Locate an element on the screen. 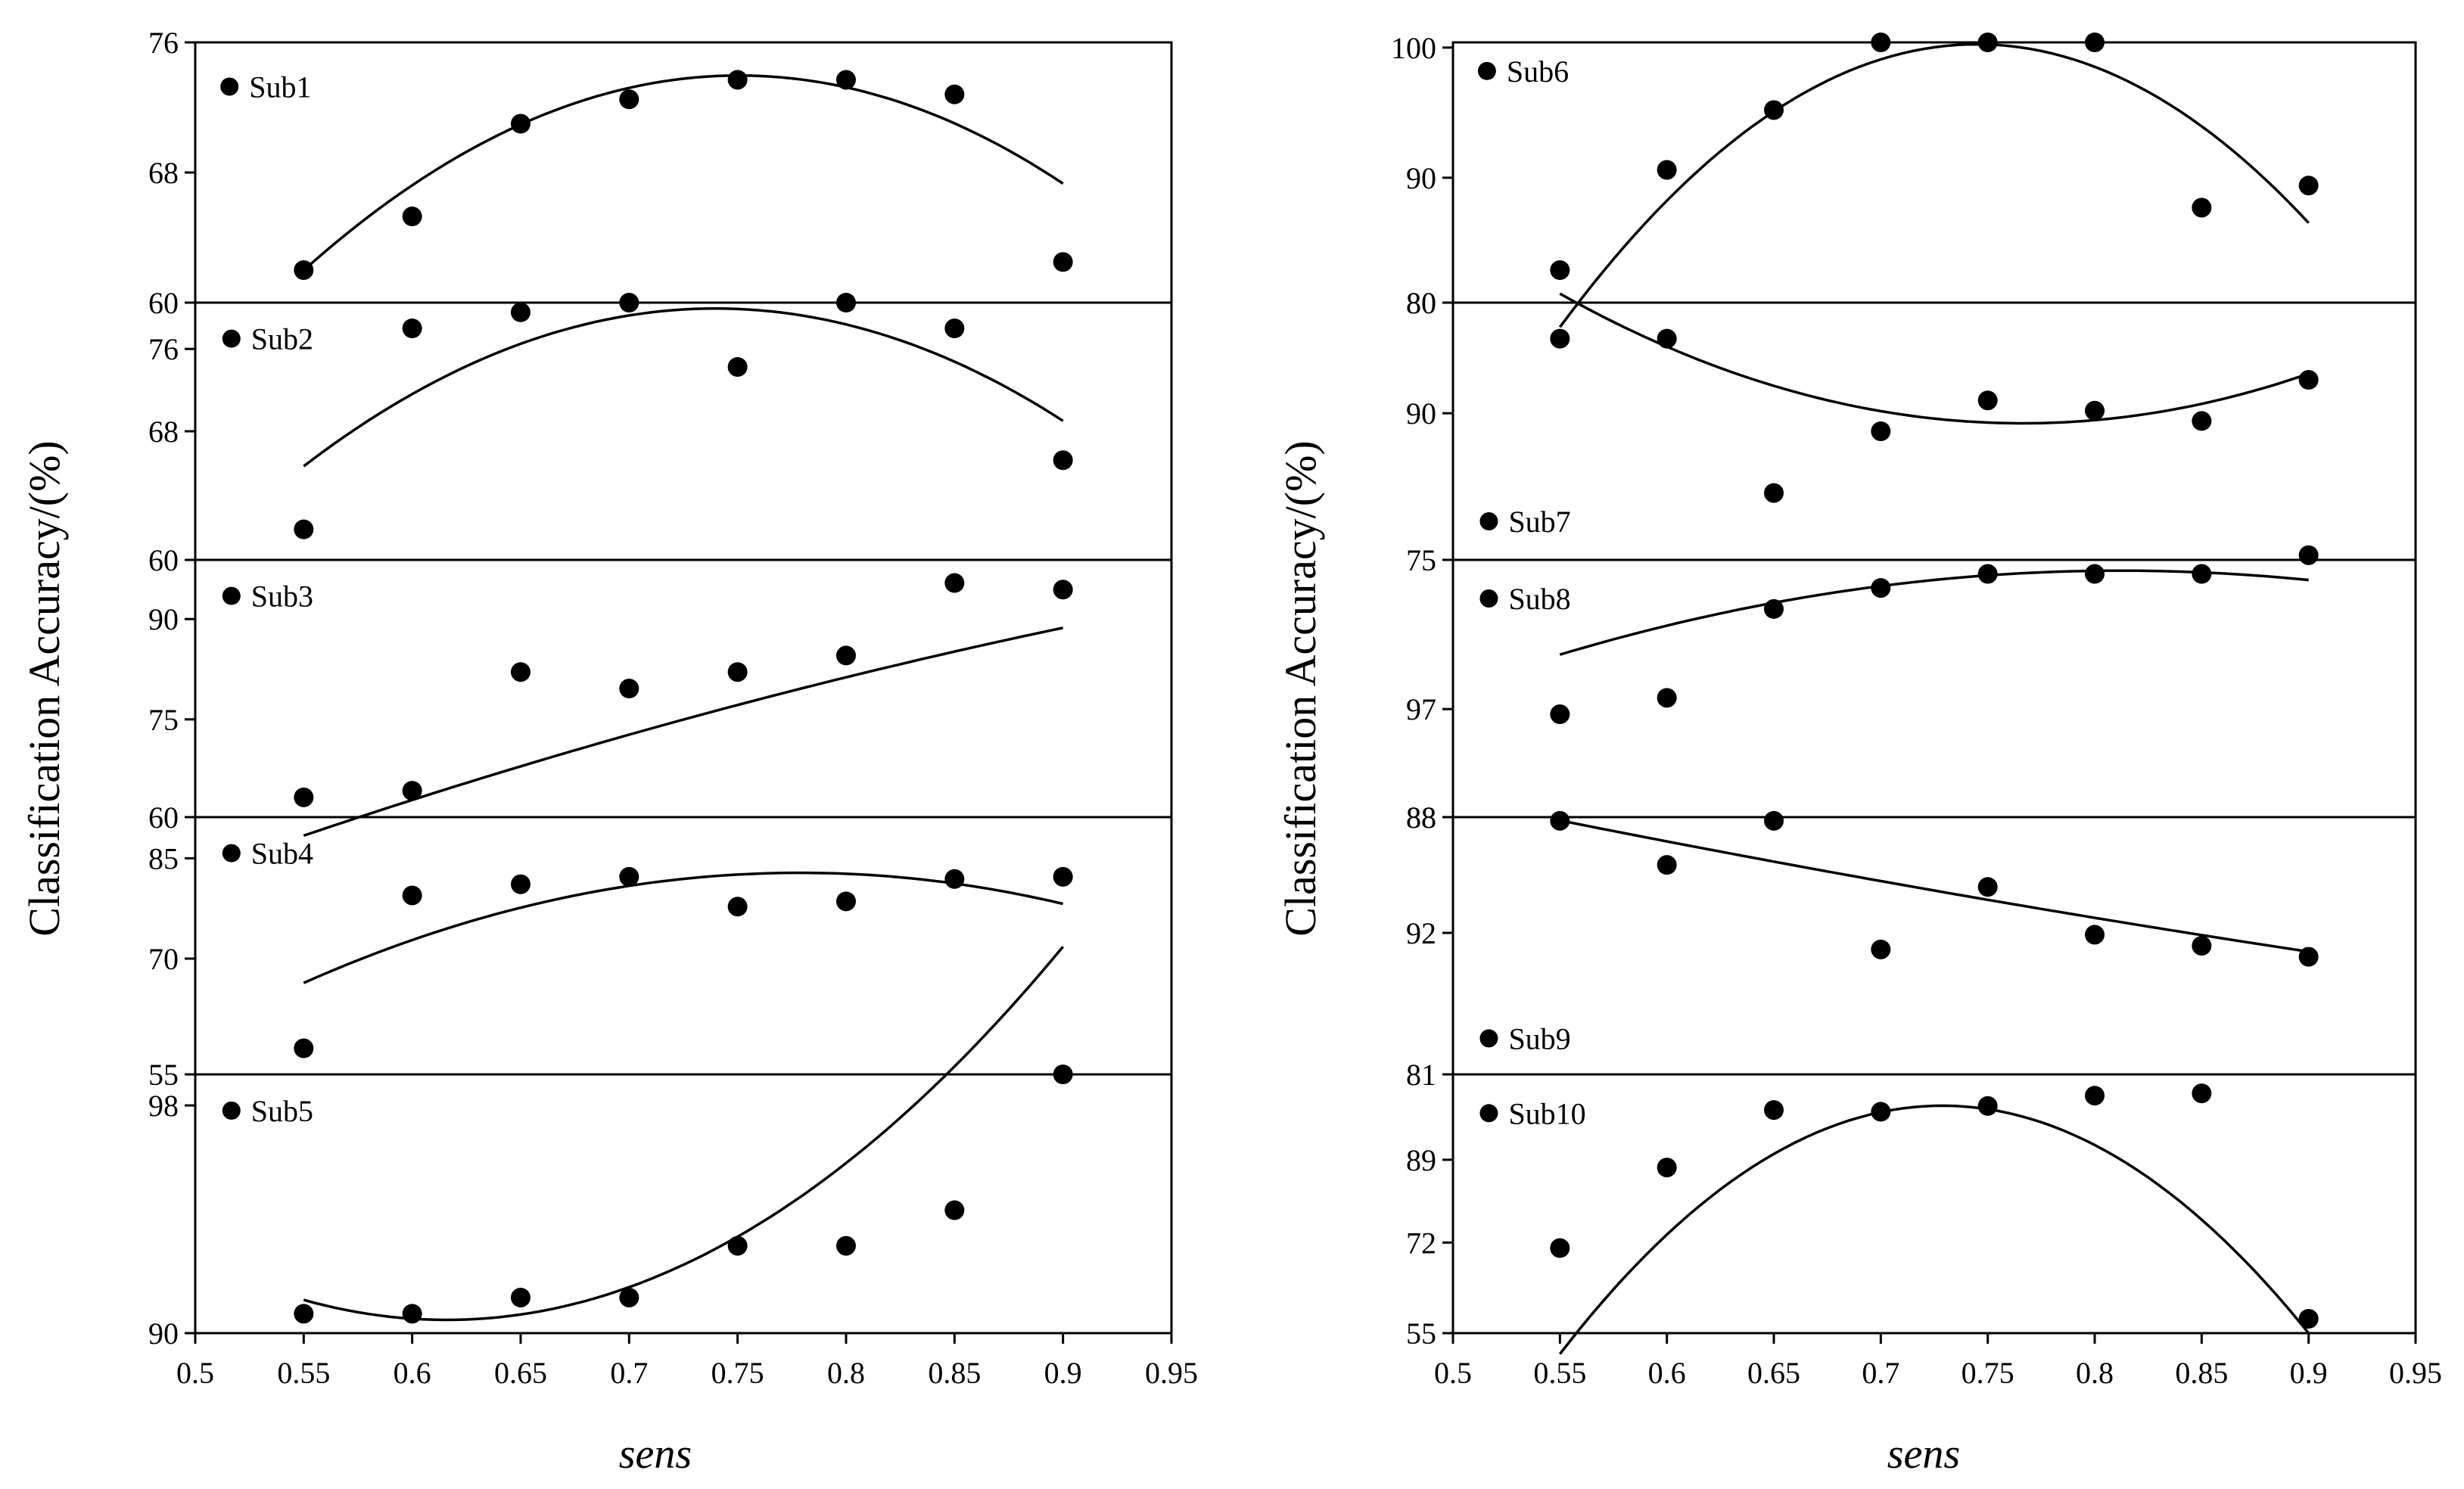 The image size is (2464, 1489). sub-label: Sub10 is located at coordinates (1546, 1113).